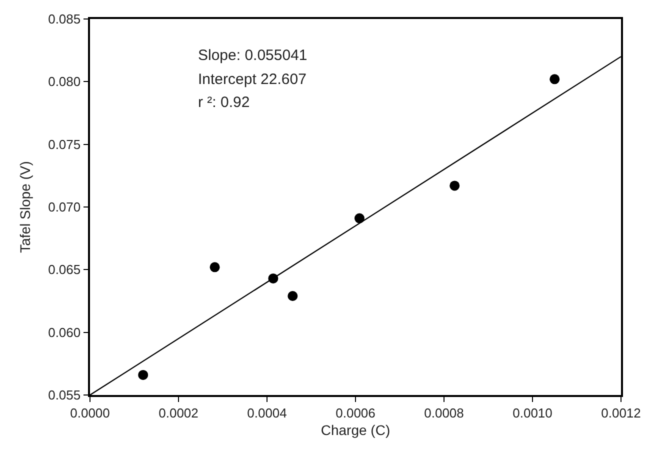  I want to click on x-tick-label: 0.0012, so click(621, 412).